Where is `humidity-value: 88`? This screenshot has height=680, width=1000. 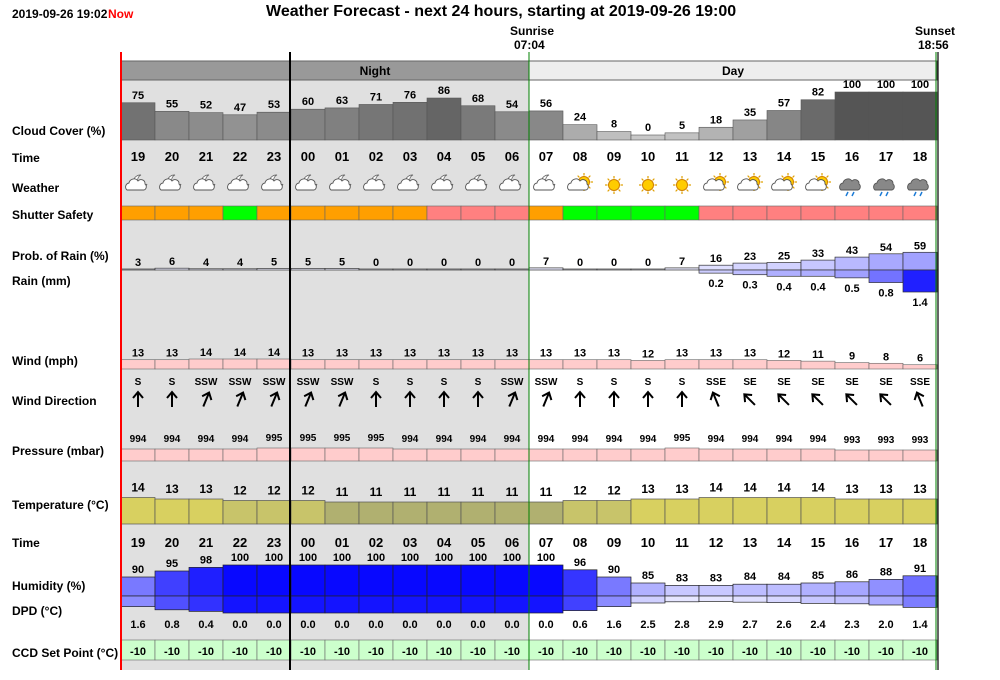 humidity-value: 88 is located at coordinates (886, 572).